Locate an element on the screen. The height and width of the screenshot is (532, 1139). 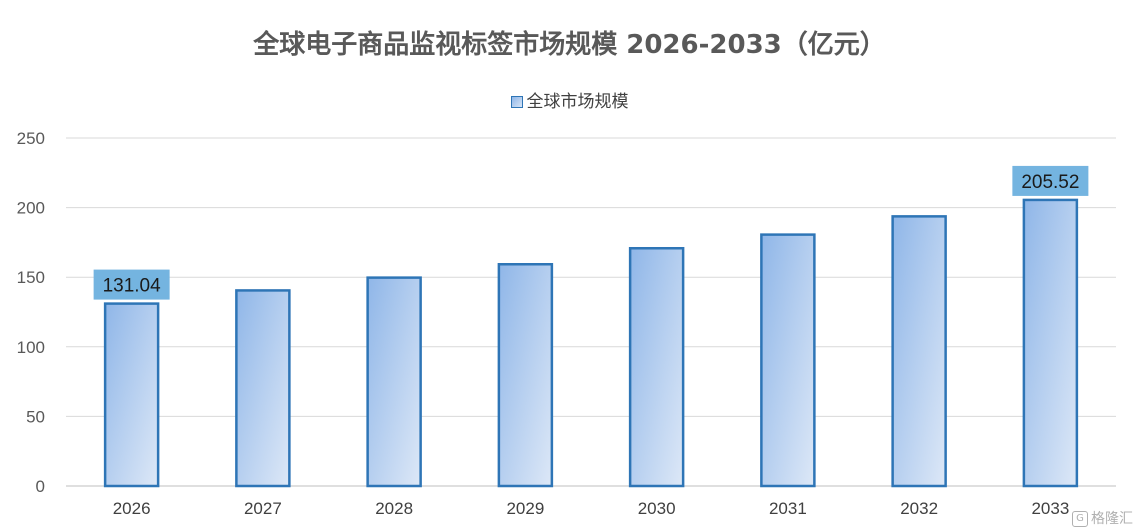
watermark: G 格隆汇 is located at coordinates (1102, 518).